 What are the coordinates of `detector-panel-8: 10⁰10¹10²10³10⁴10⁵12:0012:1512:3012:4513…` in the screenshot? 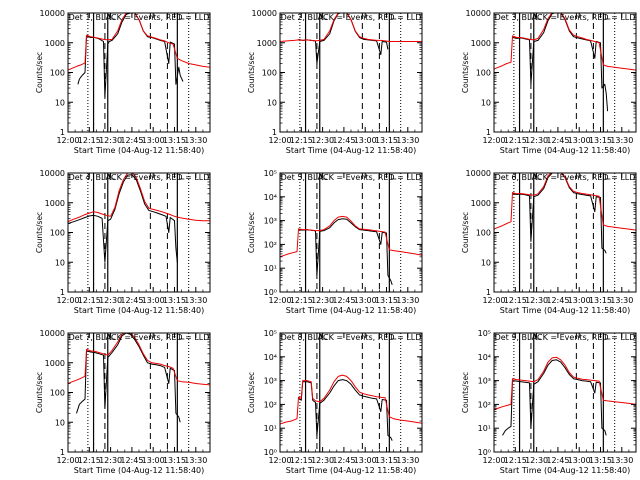 It's located at (335, 402).